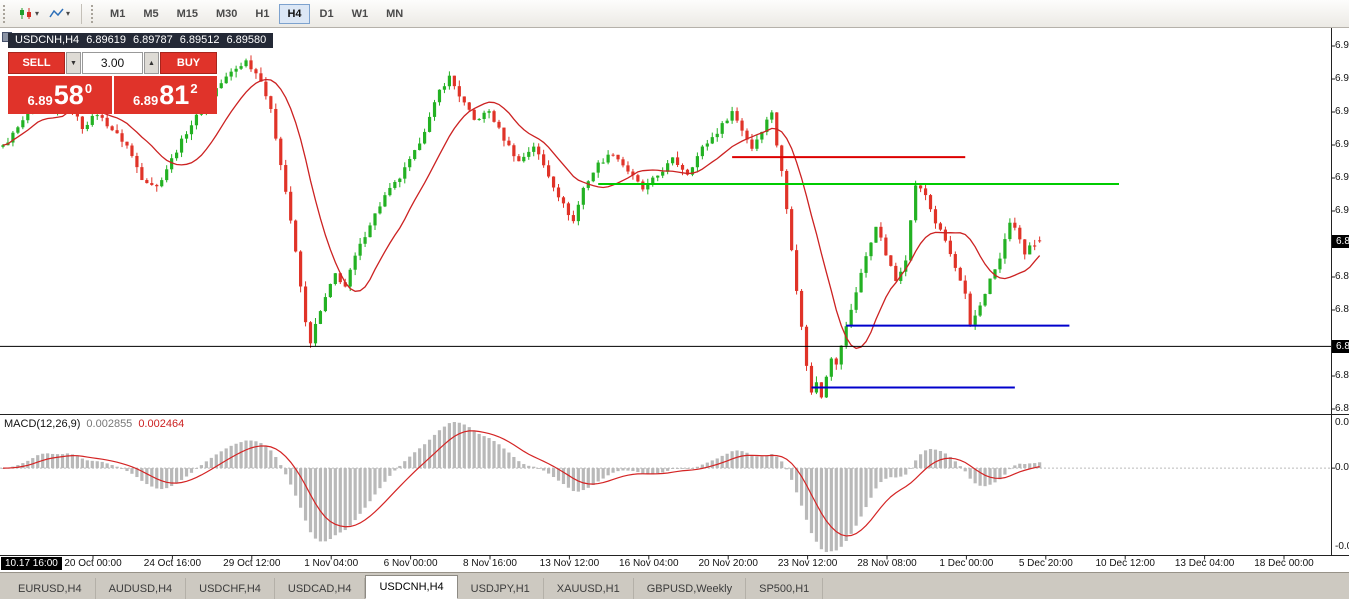  I want to click on time-axis-label: 18 Dec 00:00, so click(1284, 563).